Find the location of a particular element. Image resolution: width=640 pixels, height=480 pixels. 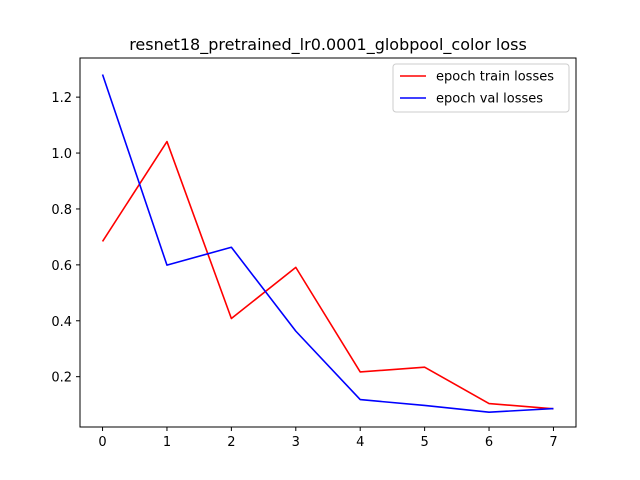

y-axis-ticks: 0.2 0.4 0.6 0.8 1.0 1.2 is located at coordinates (65, 238).